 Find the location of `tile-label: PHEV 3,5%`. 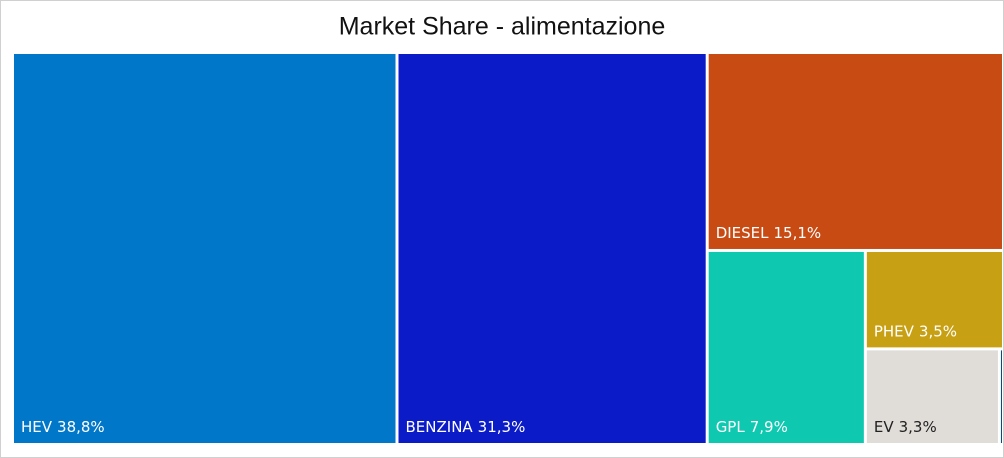

tile-label: PHEV 3,5% is located at coordinates (915, 331).